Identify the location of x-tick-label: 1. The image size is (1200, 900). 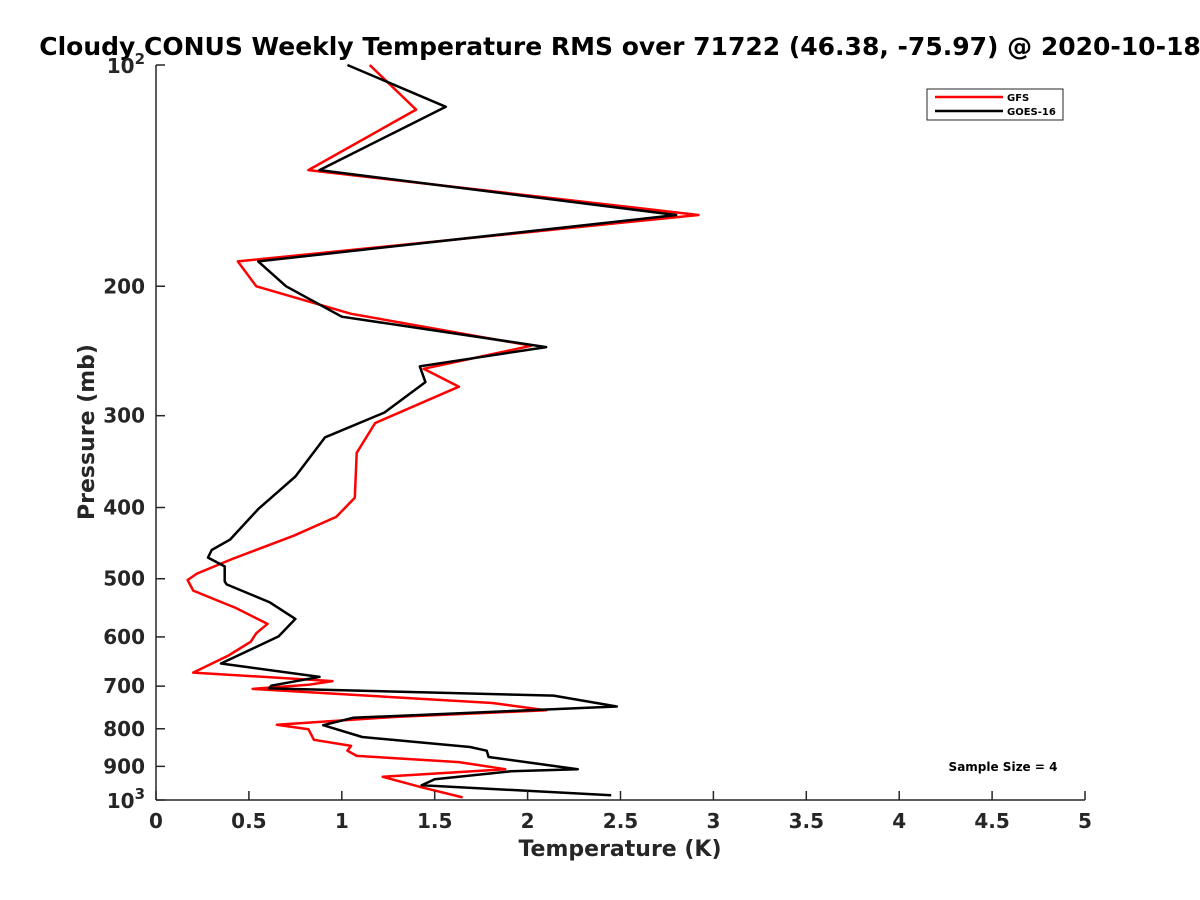
(342, 821).